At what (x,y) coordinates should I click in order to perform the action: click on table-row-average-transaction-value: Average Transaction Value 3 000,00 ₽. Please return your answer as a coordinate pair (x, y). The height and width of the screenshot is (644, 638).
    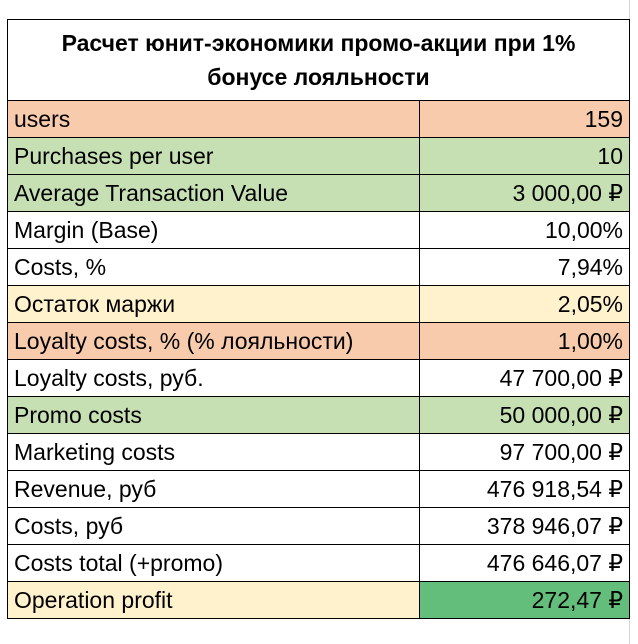
    Looking at the image, I should click on (318, 193).